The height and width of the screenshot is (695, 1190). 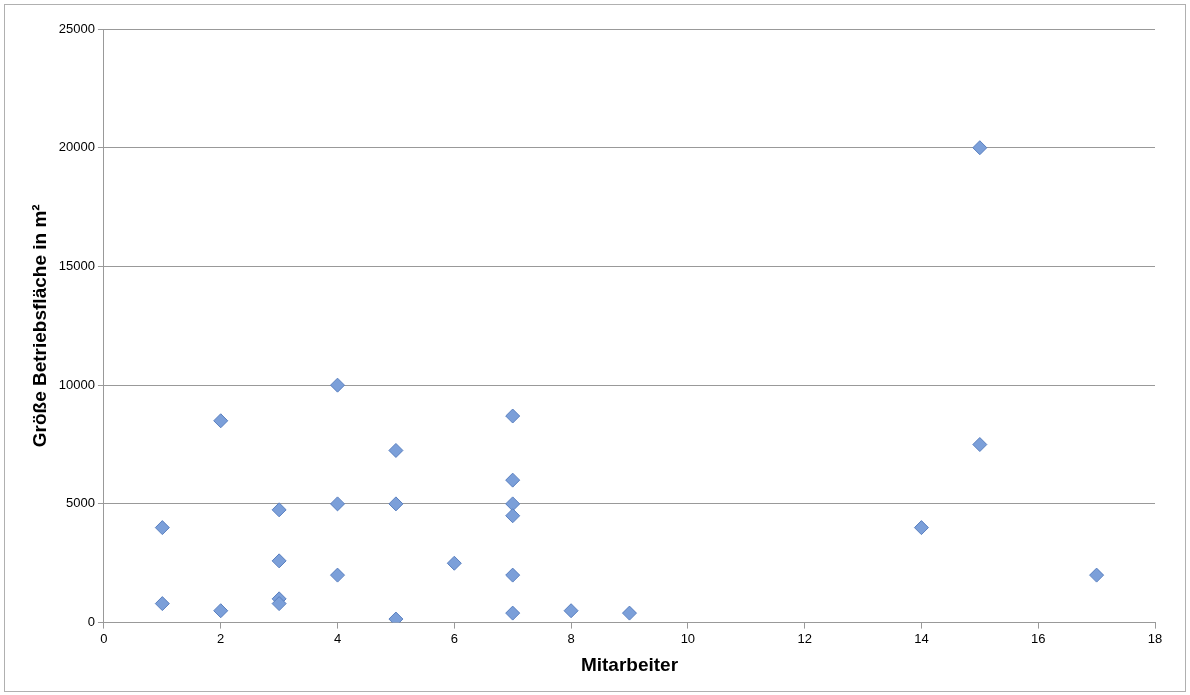 What do you see at coordinates (688, 638) in the screenshot?
I see `x-tick-label: 10` at bounding box center [688, 638].